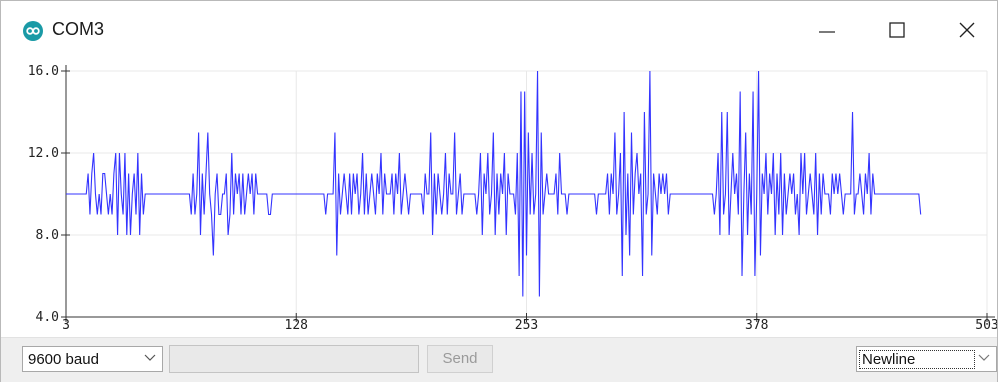  What do you see at coordinates (63, 359) in the screenshot?
I see `baud-rate-value: 9600 baud` at bounding box center [63, 359].